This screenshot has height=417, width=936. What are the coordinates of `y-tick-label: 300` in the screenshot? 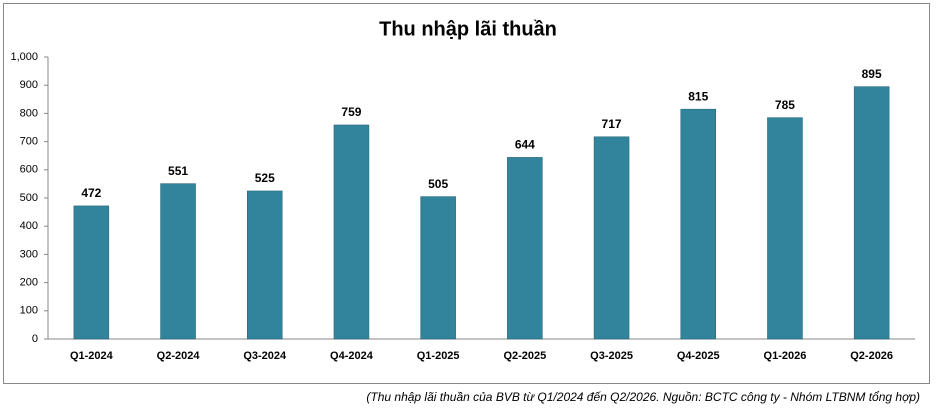 It's located at (29, 254).